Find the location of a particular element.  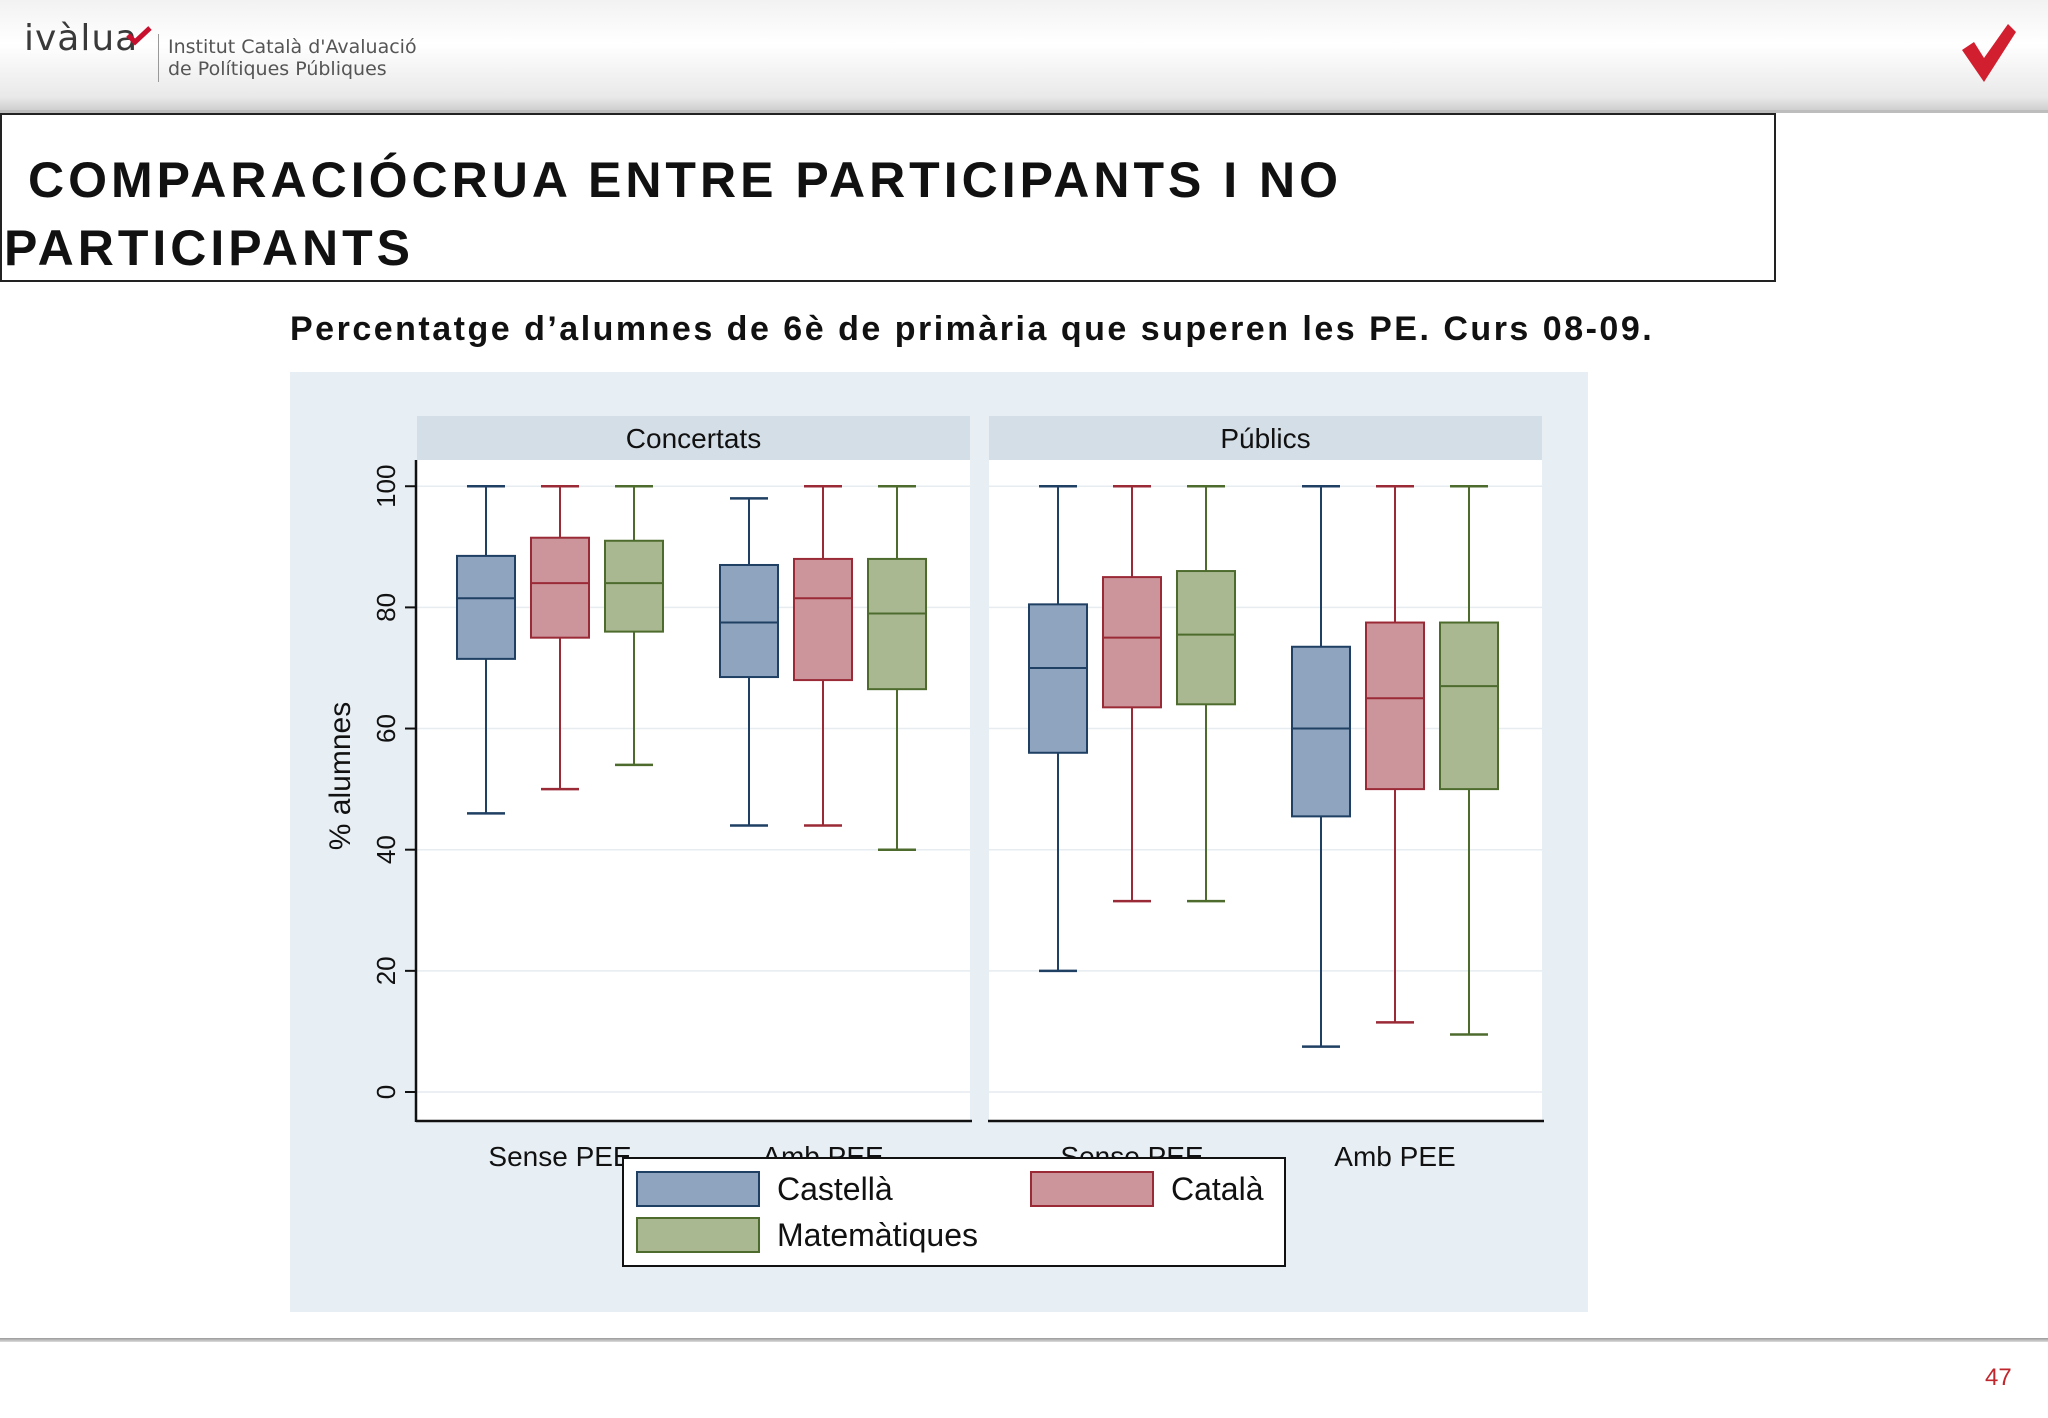

y-tick-label: 40 is located at coordinates (386, 849).